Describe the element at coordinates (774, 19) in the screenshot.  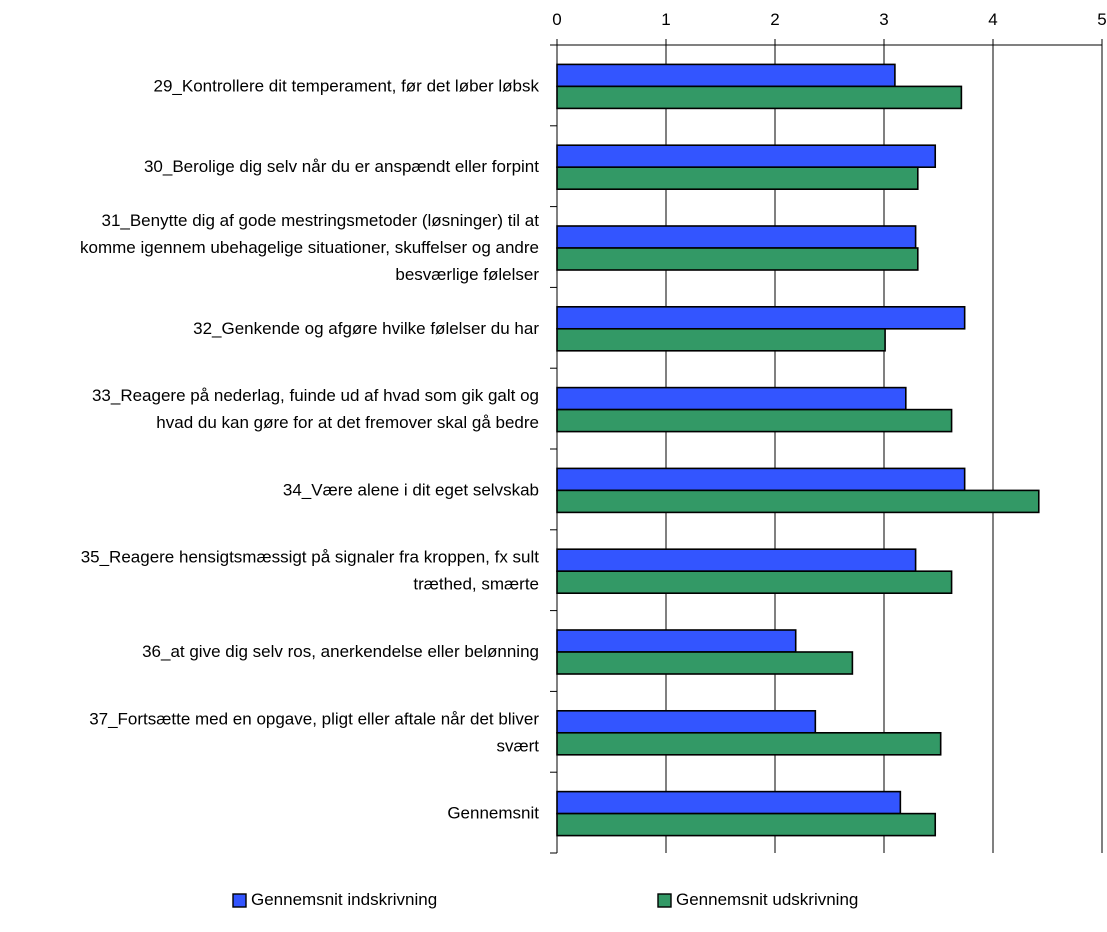
I see `x-tick-label: 2` at that location.